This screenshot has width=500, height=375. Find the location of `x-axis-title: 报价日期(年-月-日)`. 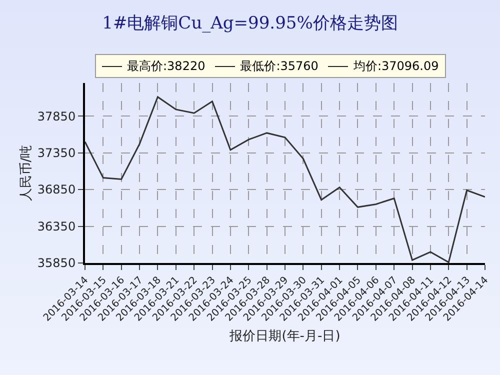

x-axis-title: 报价日期(年-月-日) is located at coordinates (284, 336).